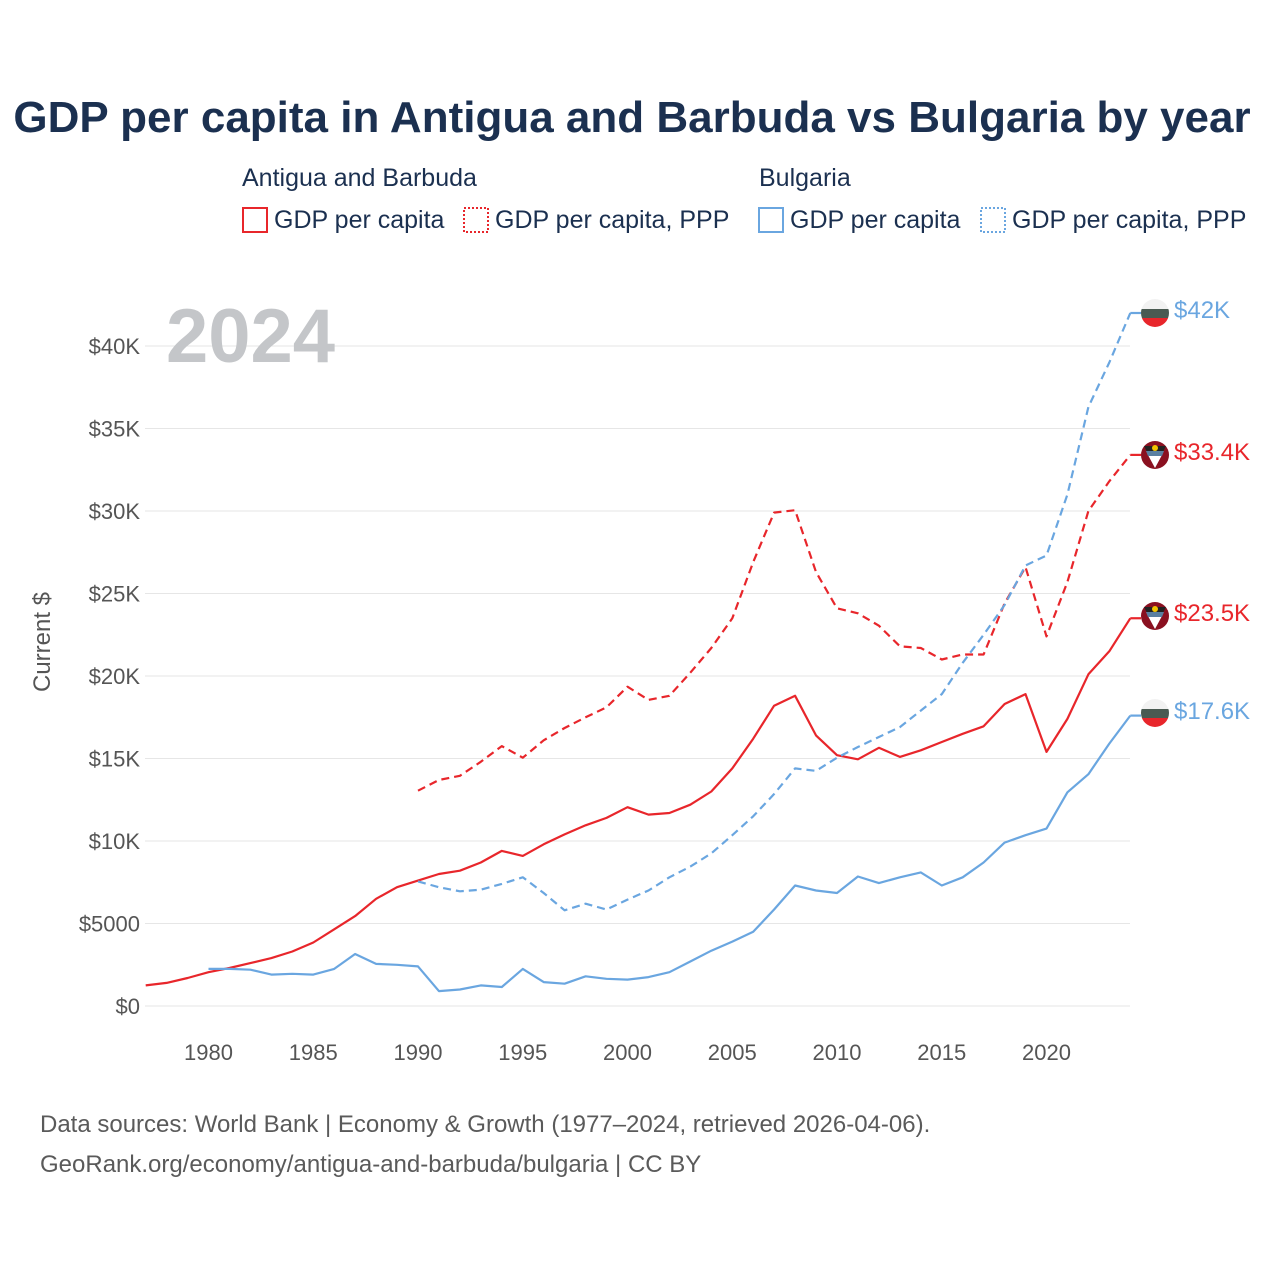  What do you see at coordinates (115, 429) in the screenshot?
I see `y-tick-label: $35K` at bounding box center [115, 429].